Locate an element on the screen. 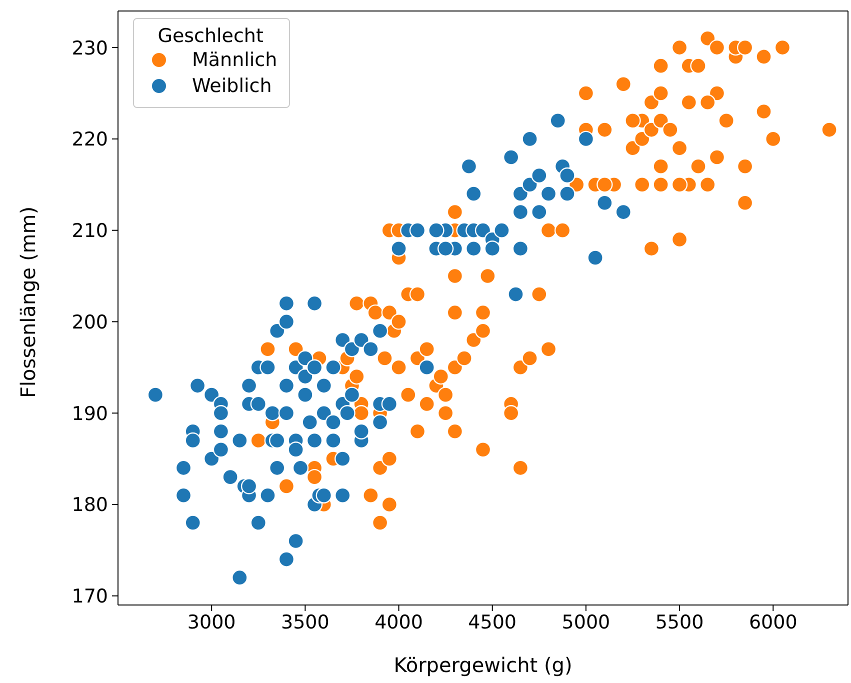  legend-label: Männlich is located at coordinates (235, 60).